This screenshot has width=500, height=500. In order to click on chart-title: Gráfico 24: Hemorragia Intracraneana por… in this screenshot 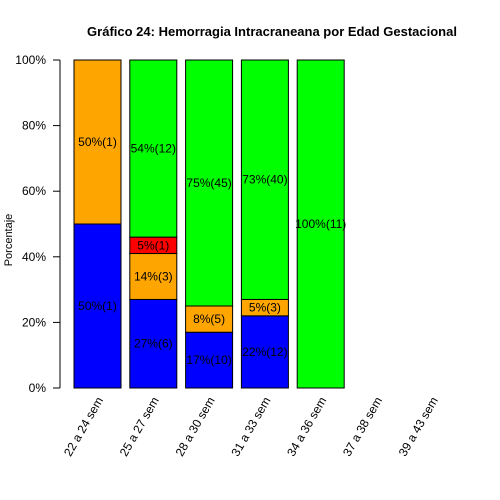, I will do `click(272, 31)`.